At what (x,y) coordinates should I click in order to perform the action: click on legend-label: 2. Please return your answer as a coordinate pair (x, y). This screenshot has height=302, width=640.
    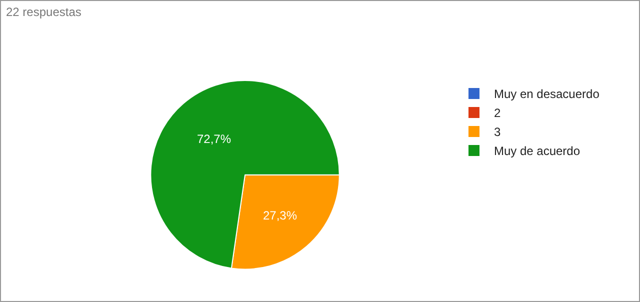
    Looking at the image, I should click on (497, 113).